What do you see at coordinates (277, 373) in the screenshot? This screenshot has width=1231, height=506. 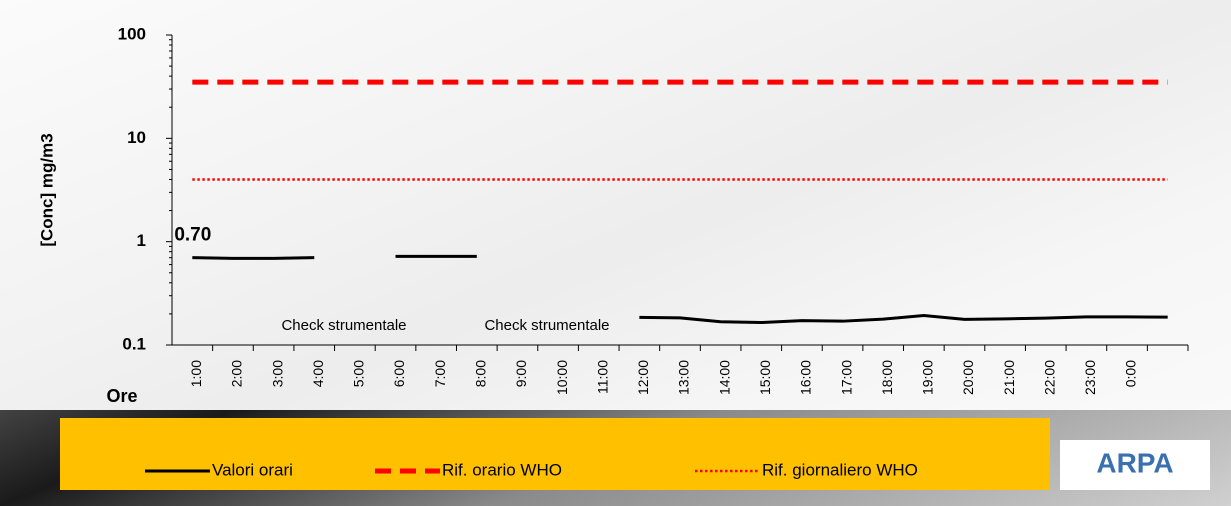 I see `x-tick-label: 3:00` at bounding box center [277, 373].